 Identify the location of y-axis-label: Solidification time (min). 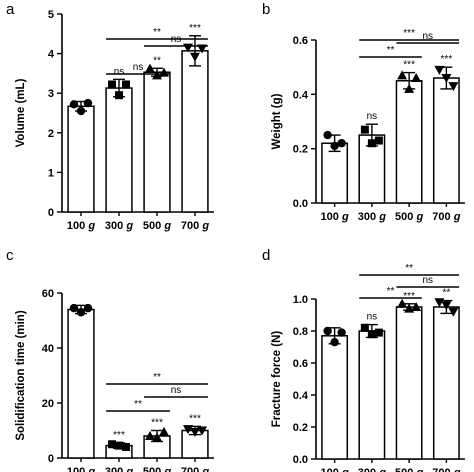
(21, 375).